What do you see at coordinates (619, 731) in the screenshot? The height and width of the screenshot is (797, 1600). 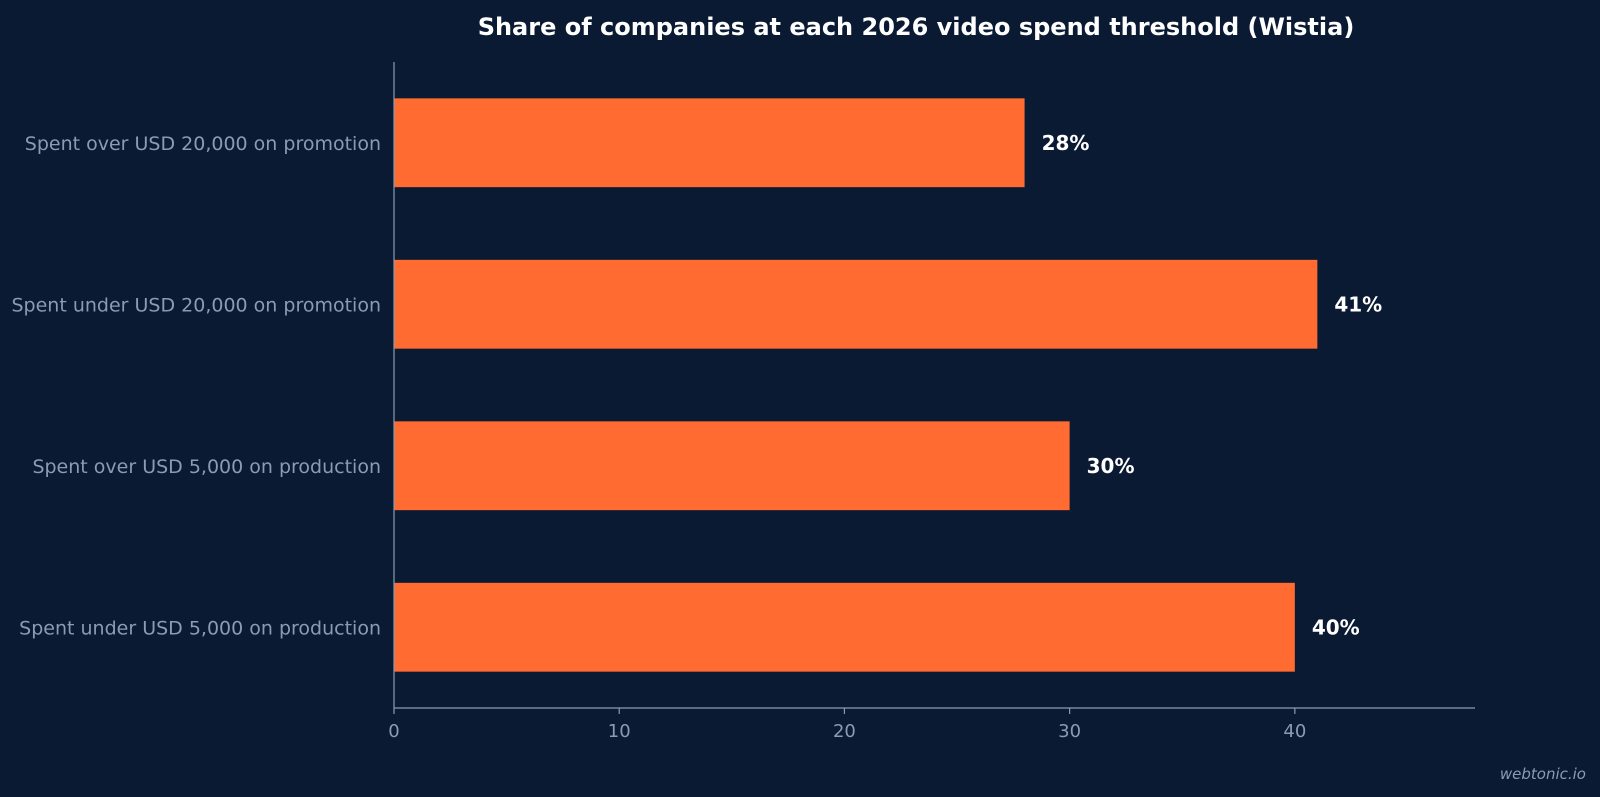 I see `x-tick-label: 10` at bounding box center [619, 731].